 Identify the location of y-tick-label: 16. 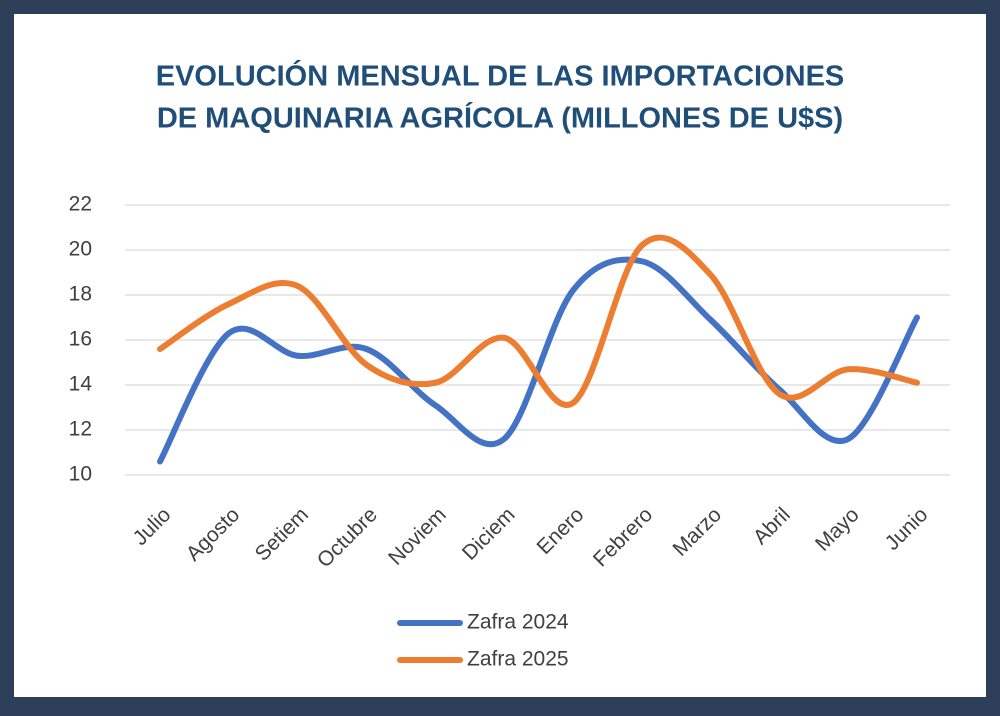
(80, 339).